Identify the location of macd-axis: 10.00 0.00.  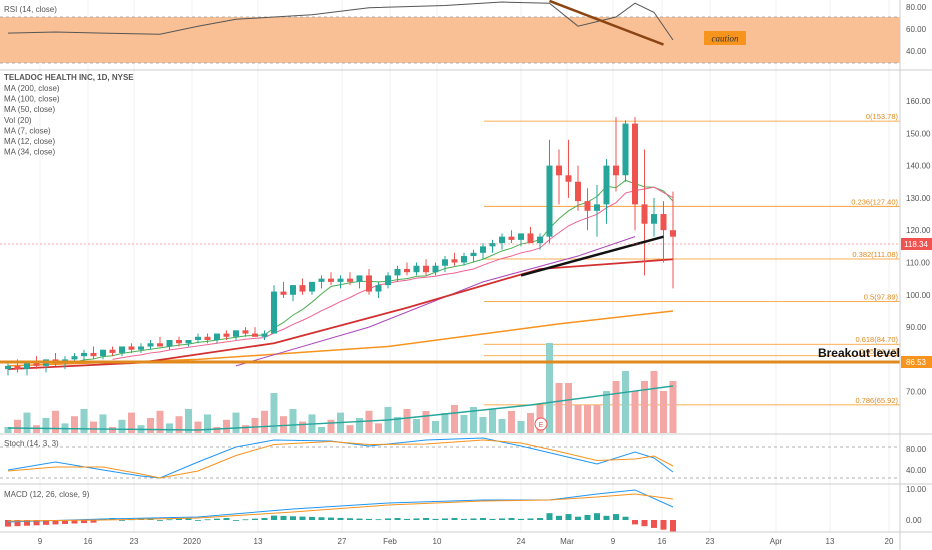
(916, 505).